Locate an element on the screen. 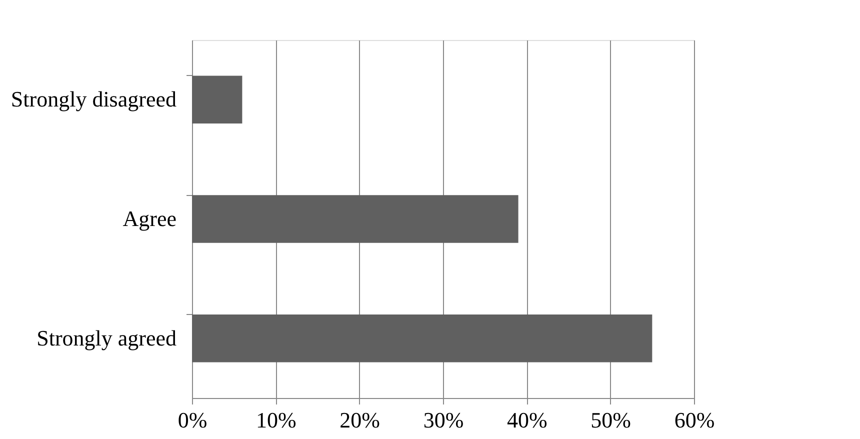  x-tick-label: 60% is located at coordinates (694, 420).